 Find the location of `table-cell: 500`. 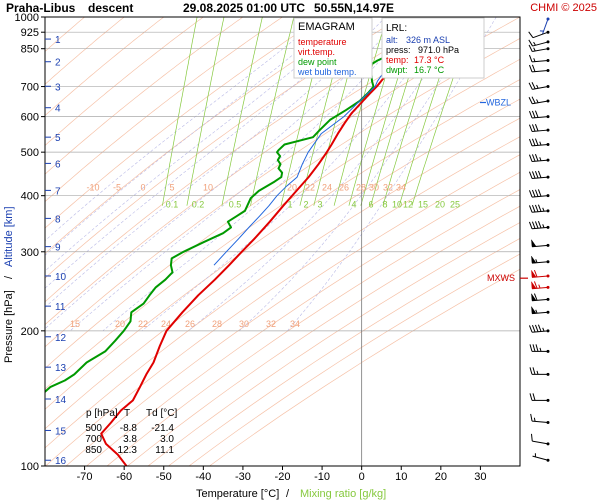

table-cell: 500 is located at coordinates (93, 428).